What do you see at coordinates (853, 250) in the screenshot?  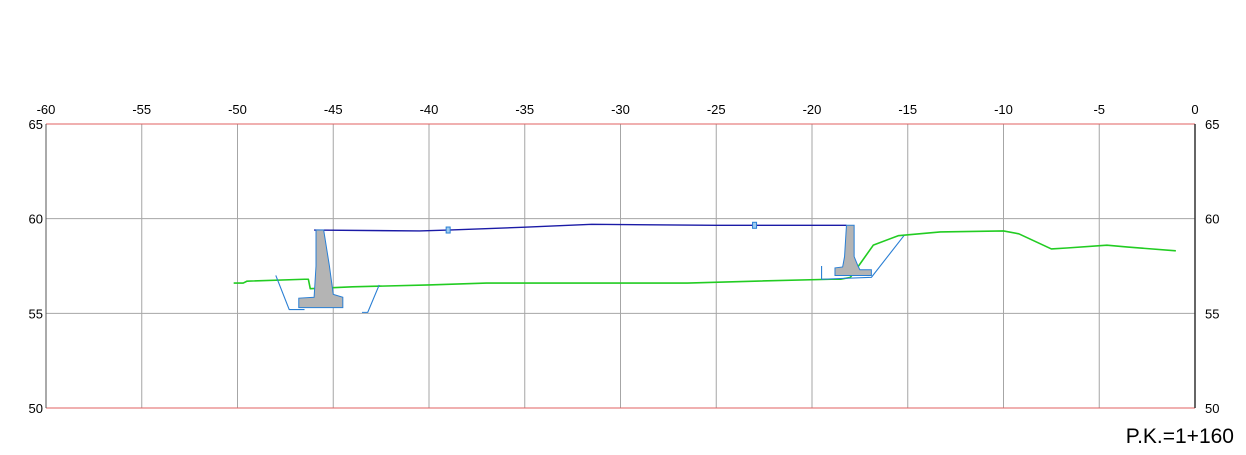 I see `right-retaining-wall` at bounding box center [853, 250].